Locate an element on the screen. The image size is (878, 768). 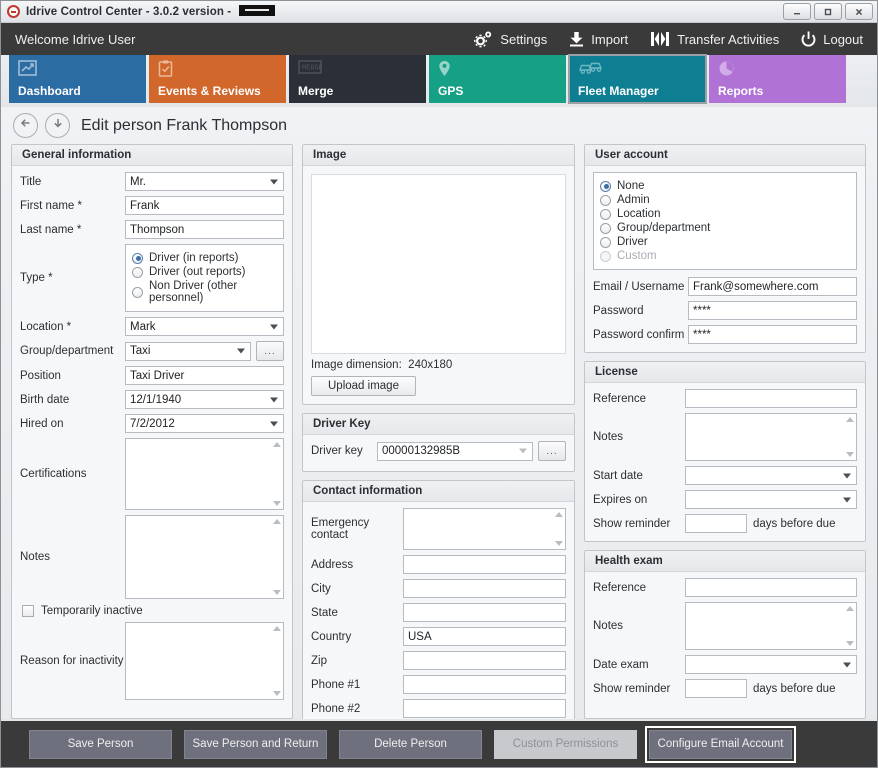
address-input is located at coordinates (484, 564).